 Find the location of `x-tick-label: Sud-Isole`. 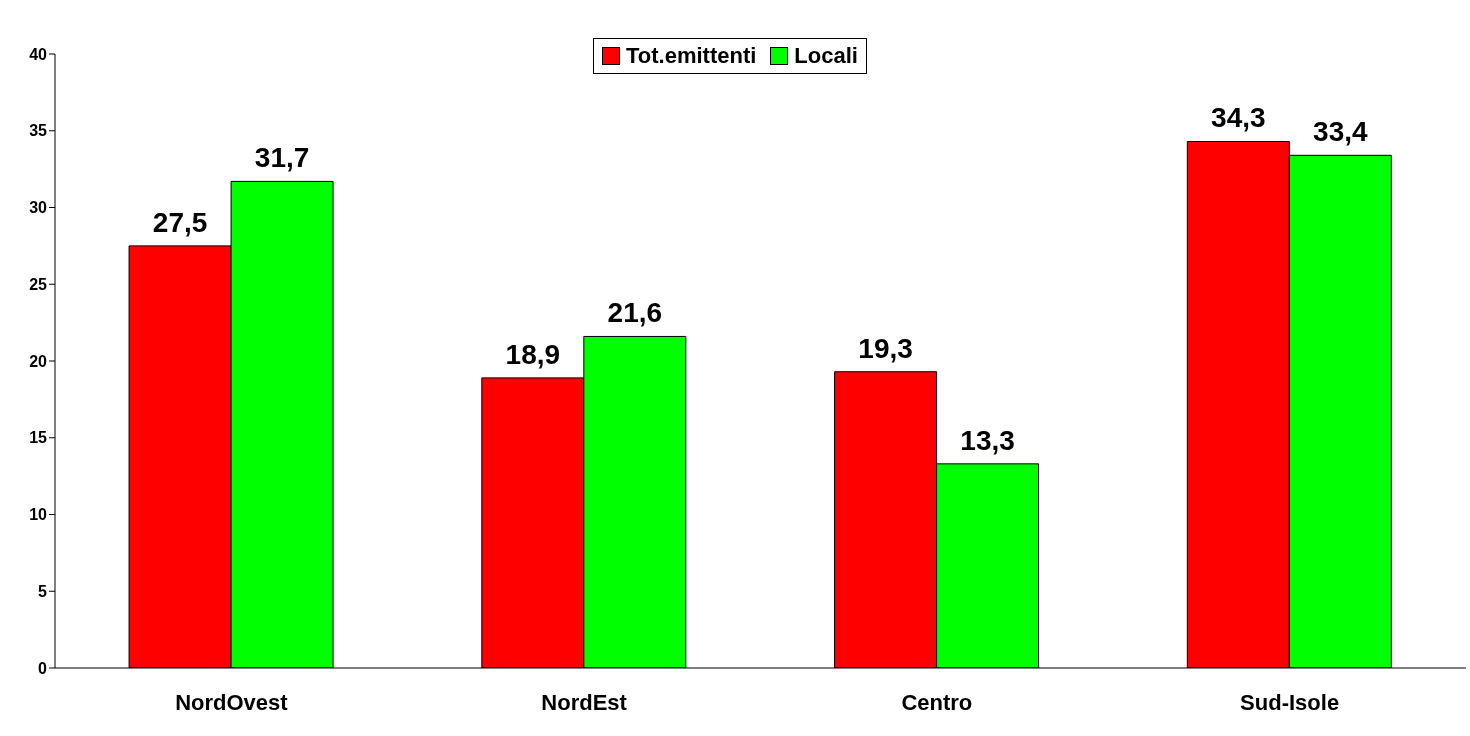

x-tick-label: Sud-Isole is located at coordinates (1290, 702).